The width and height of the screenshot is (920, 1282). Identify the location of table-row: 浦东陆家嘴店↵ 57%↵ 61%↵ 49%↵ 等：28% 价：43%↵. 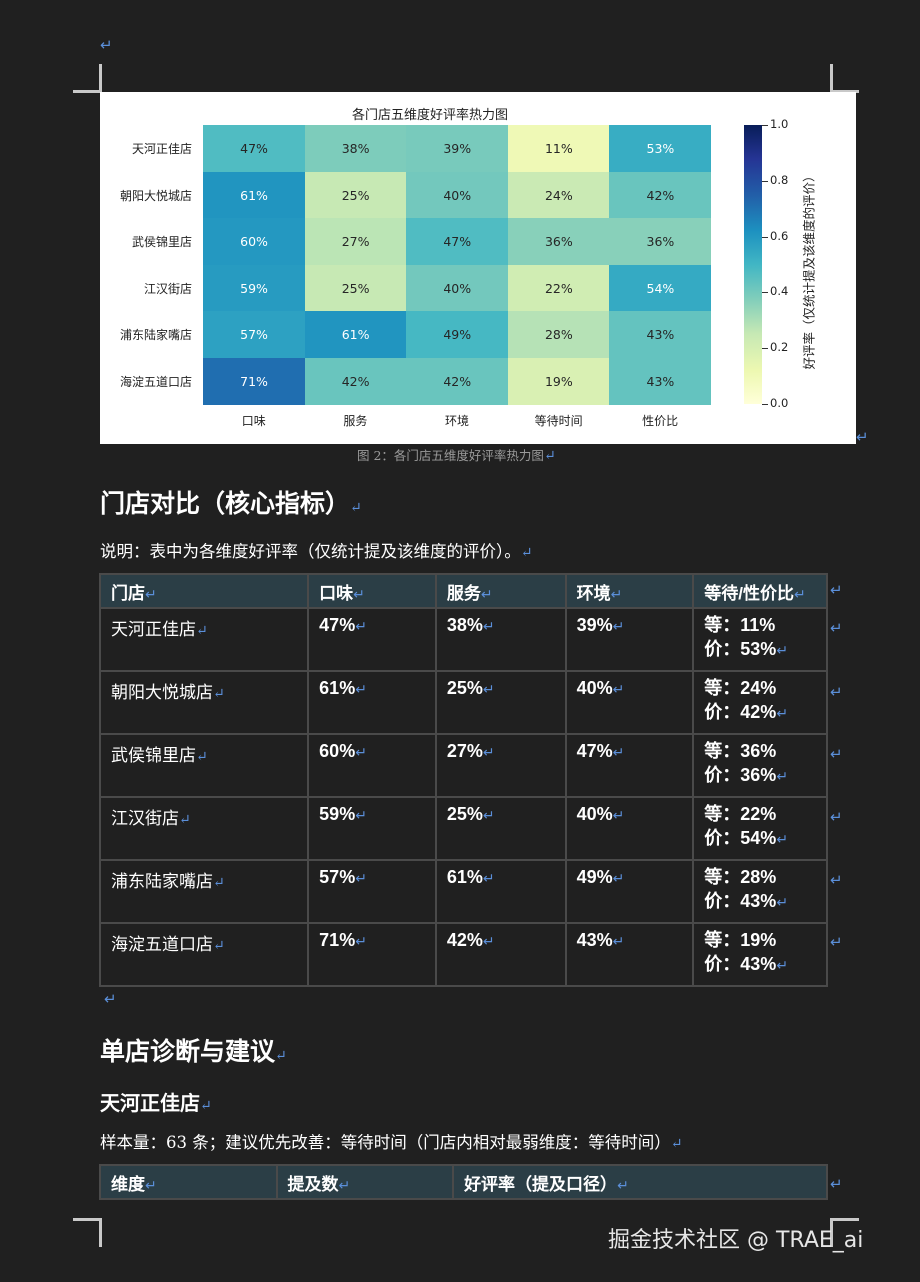
(463, 891).